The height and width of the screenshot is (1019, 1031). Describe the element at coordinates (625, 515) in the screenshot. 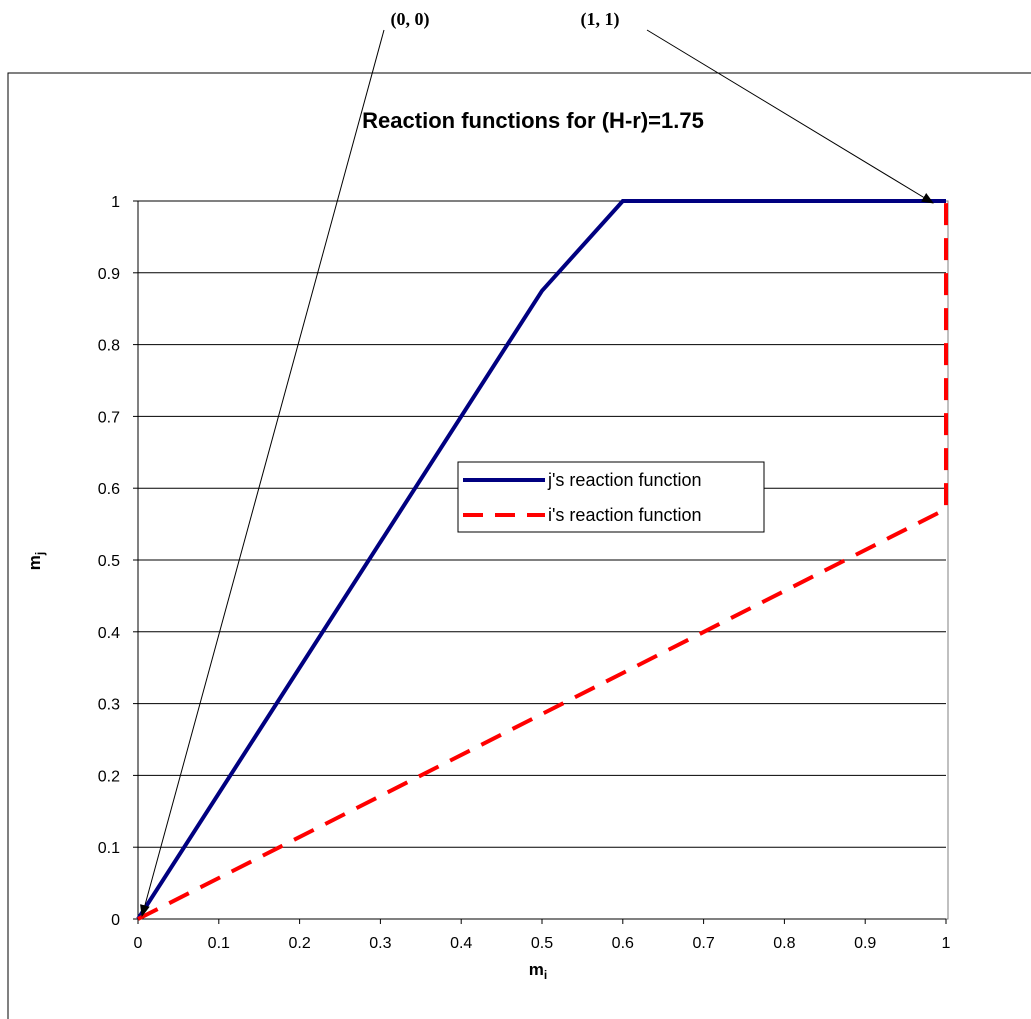

I see `legend-label-i: i's reaction function` at that location.